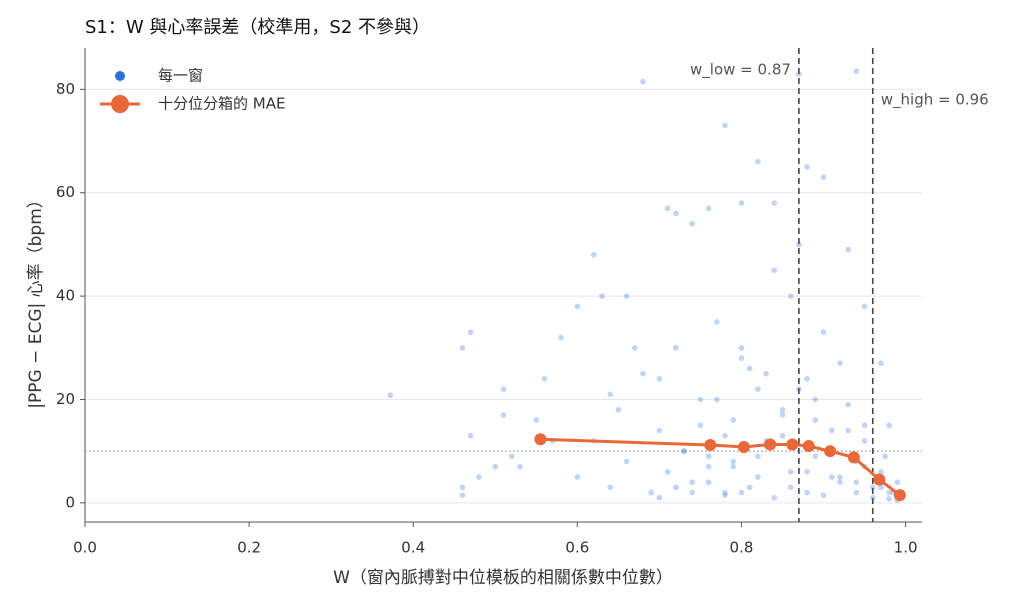 This screenshot has width=1024, height=608. What do you see at coordinates (249, 548) in the screenshot?
I see `x-tick-label: 0.2` at bounding box center [249, 548].